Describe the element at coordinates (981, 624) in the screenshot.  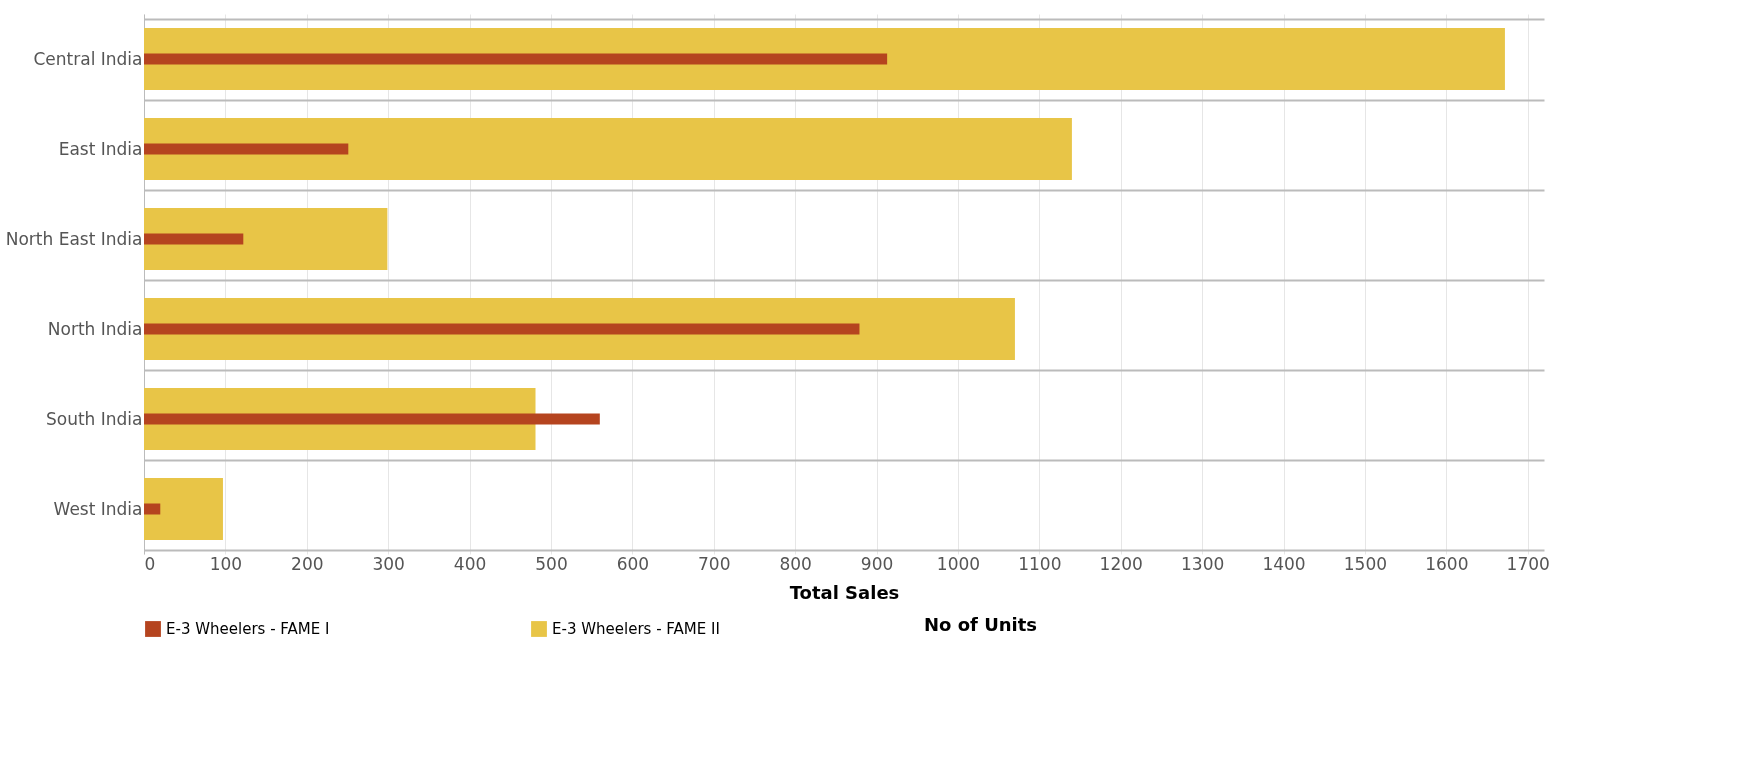
I see `text: No of Units` at that location.